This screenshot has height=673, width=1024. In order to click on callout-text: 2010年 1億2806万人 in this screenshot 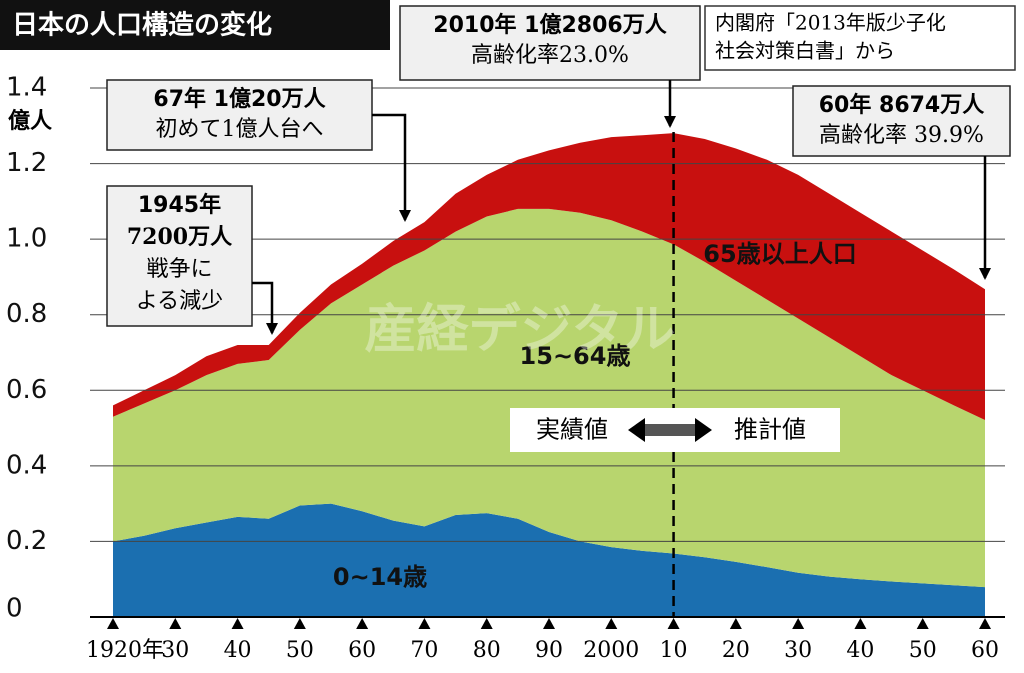, I will do `click(549, 25)`.